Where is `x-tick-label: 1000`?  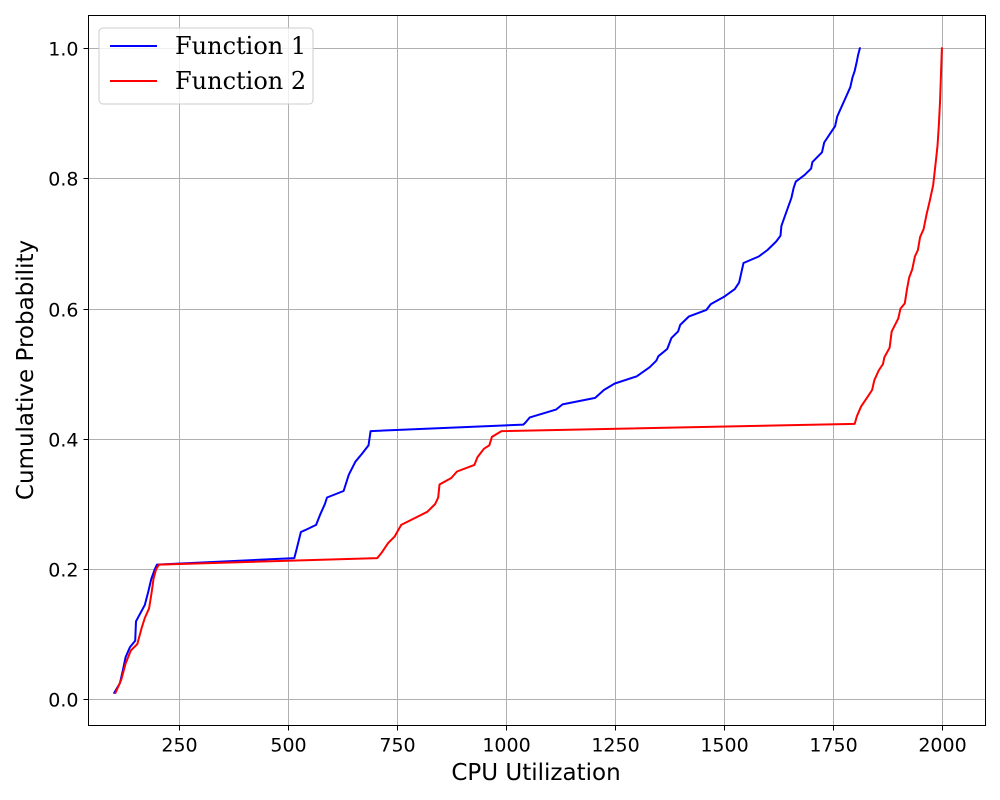 x-tick-label: 1000 is located at coordinates (506, 746).